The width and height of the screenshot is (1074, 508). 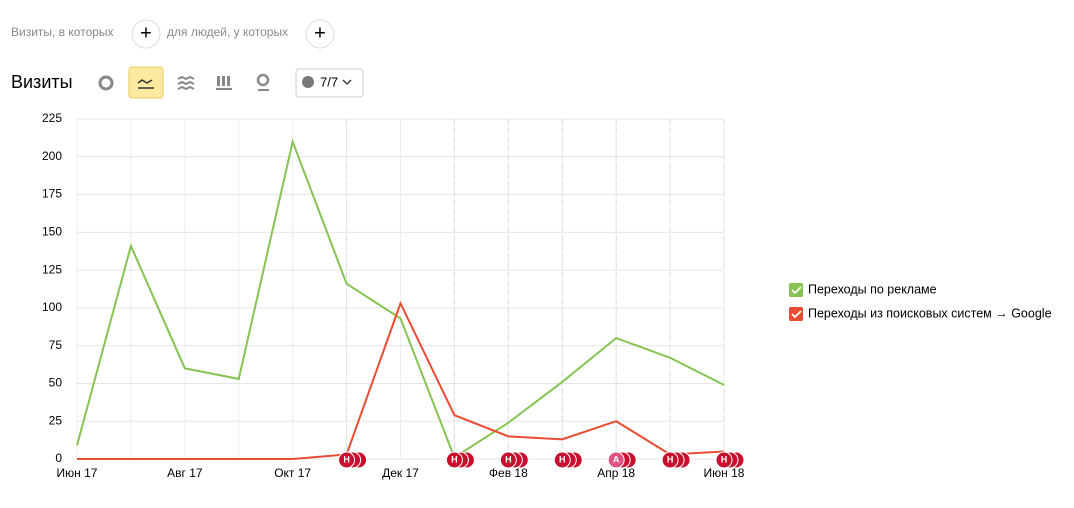 What do you see at coordinates (56, 383) in the screenshot?
I see `y-tick-label: 50` at bounding box center [56, 383].